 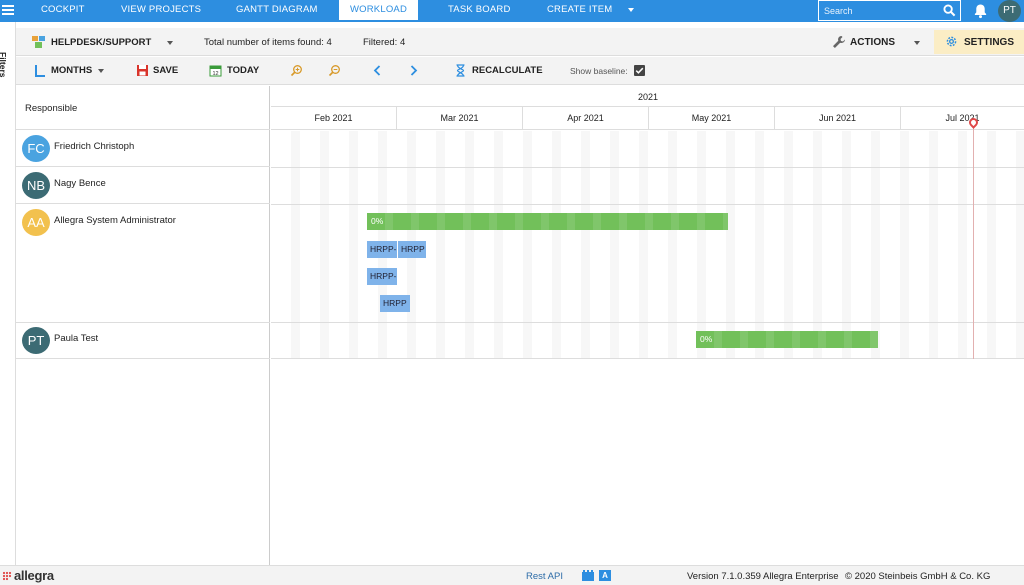 I want to click on today-calendar-icon: 12, so click(x=215, y=71).